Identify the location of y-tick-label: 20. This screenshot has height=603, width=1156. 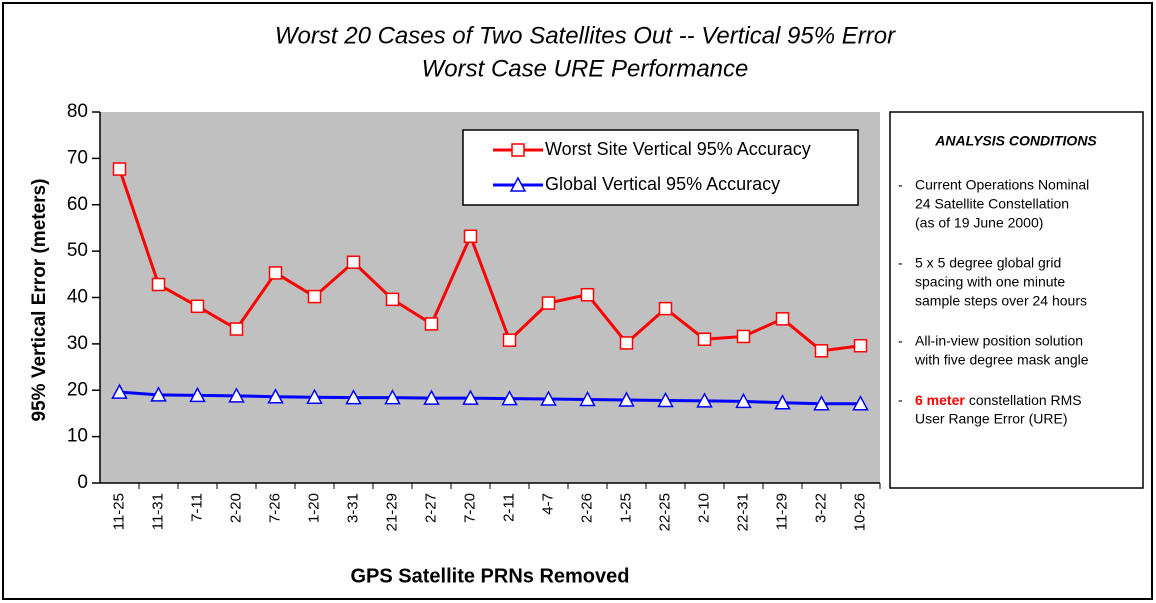
(77, 389).